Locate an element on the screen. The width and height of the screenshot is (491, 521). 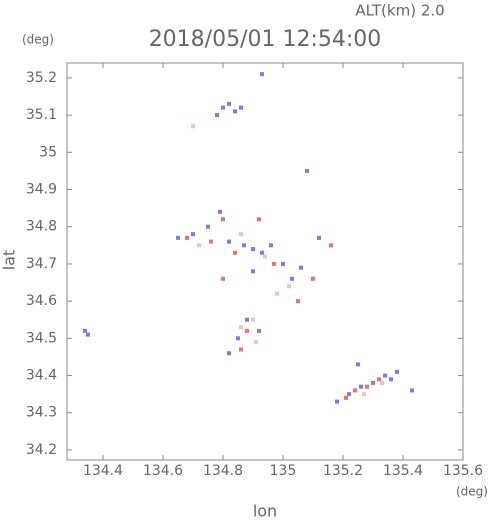
y-unit: (deg) is located at coordinates (38, 40).